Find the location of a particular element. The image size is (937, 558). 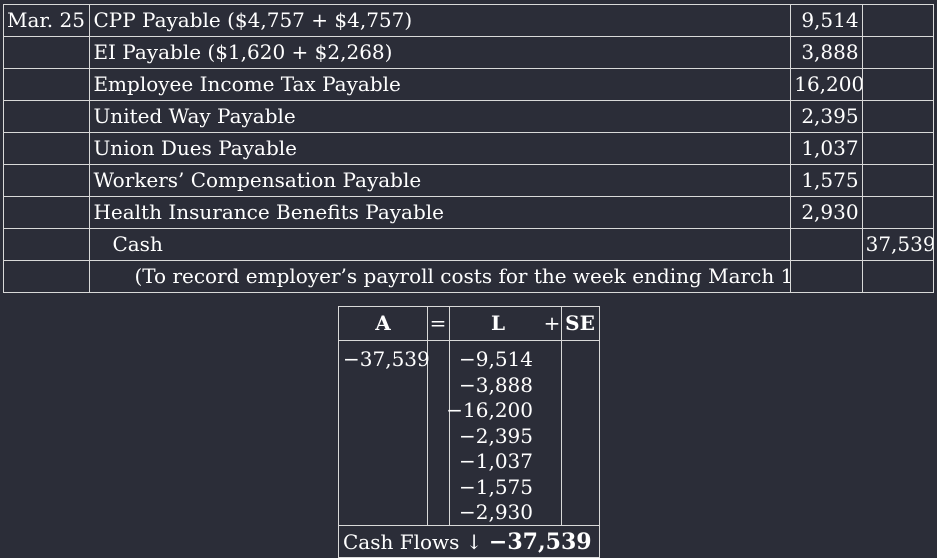

debit-amount: 2,930 is located at coordinates (826, 212).